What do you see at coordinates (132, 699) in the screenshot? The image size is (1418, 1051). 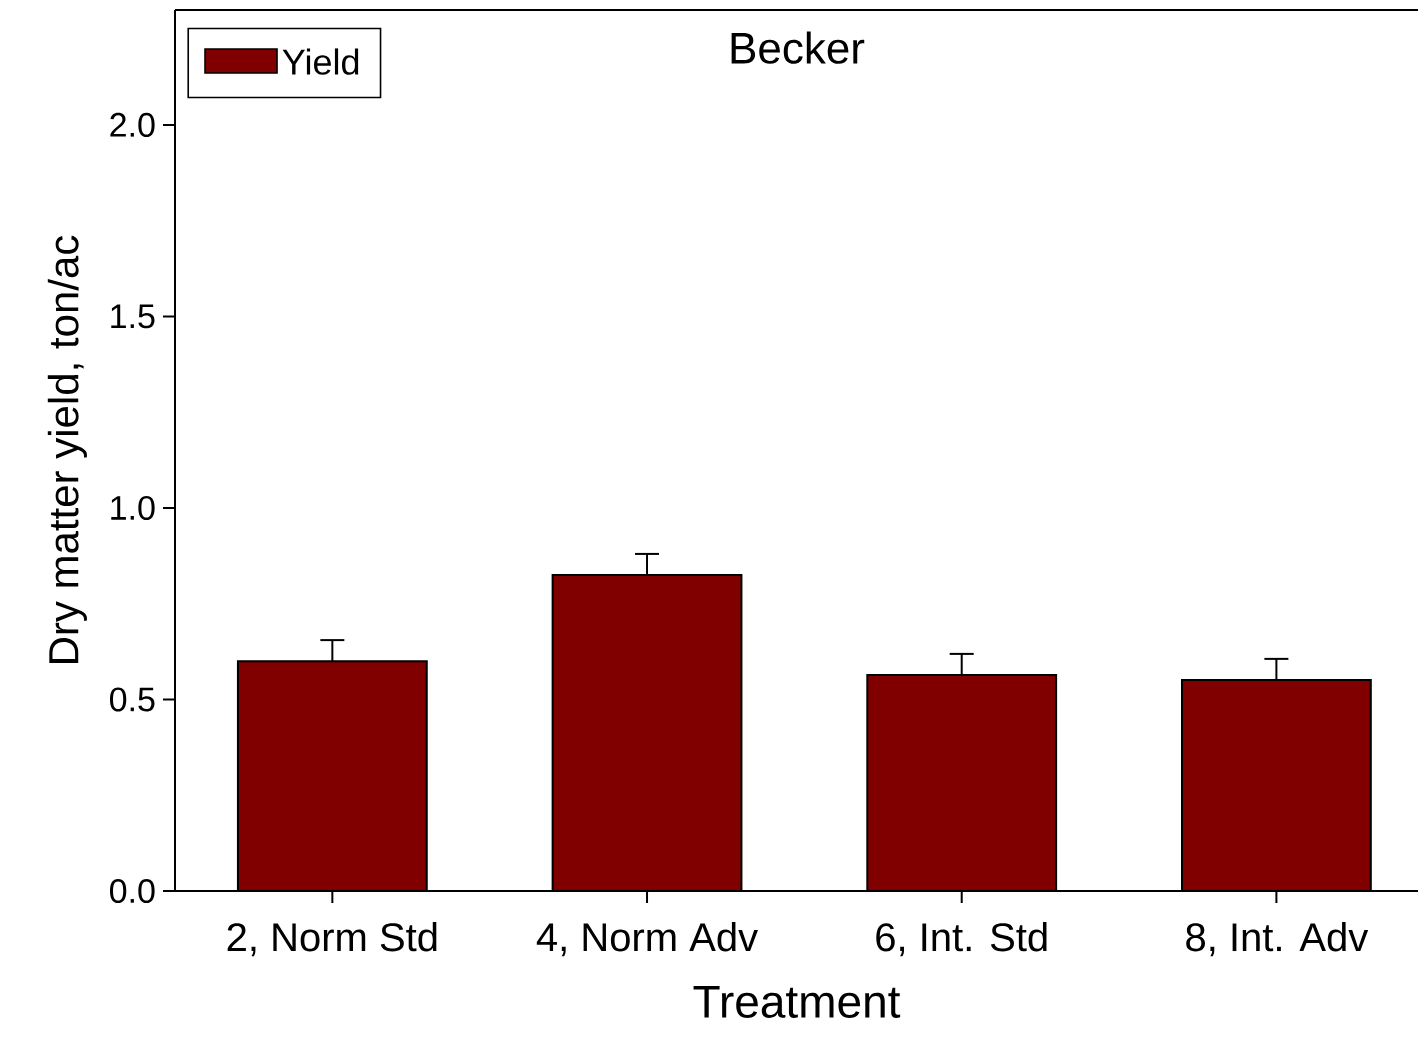 I see `y-tick-label: 0.5` at bounding box center [132, 699].